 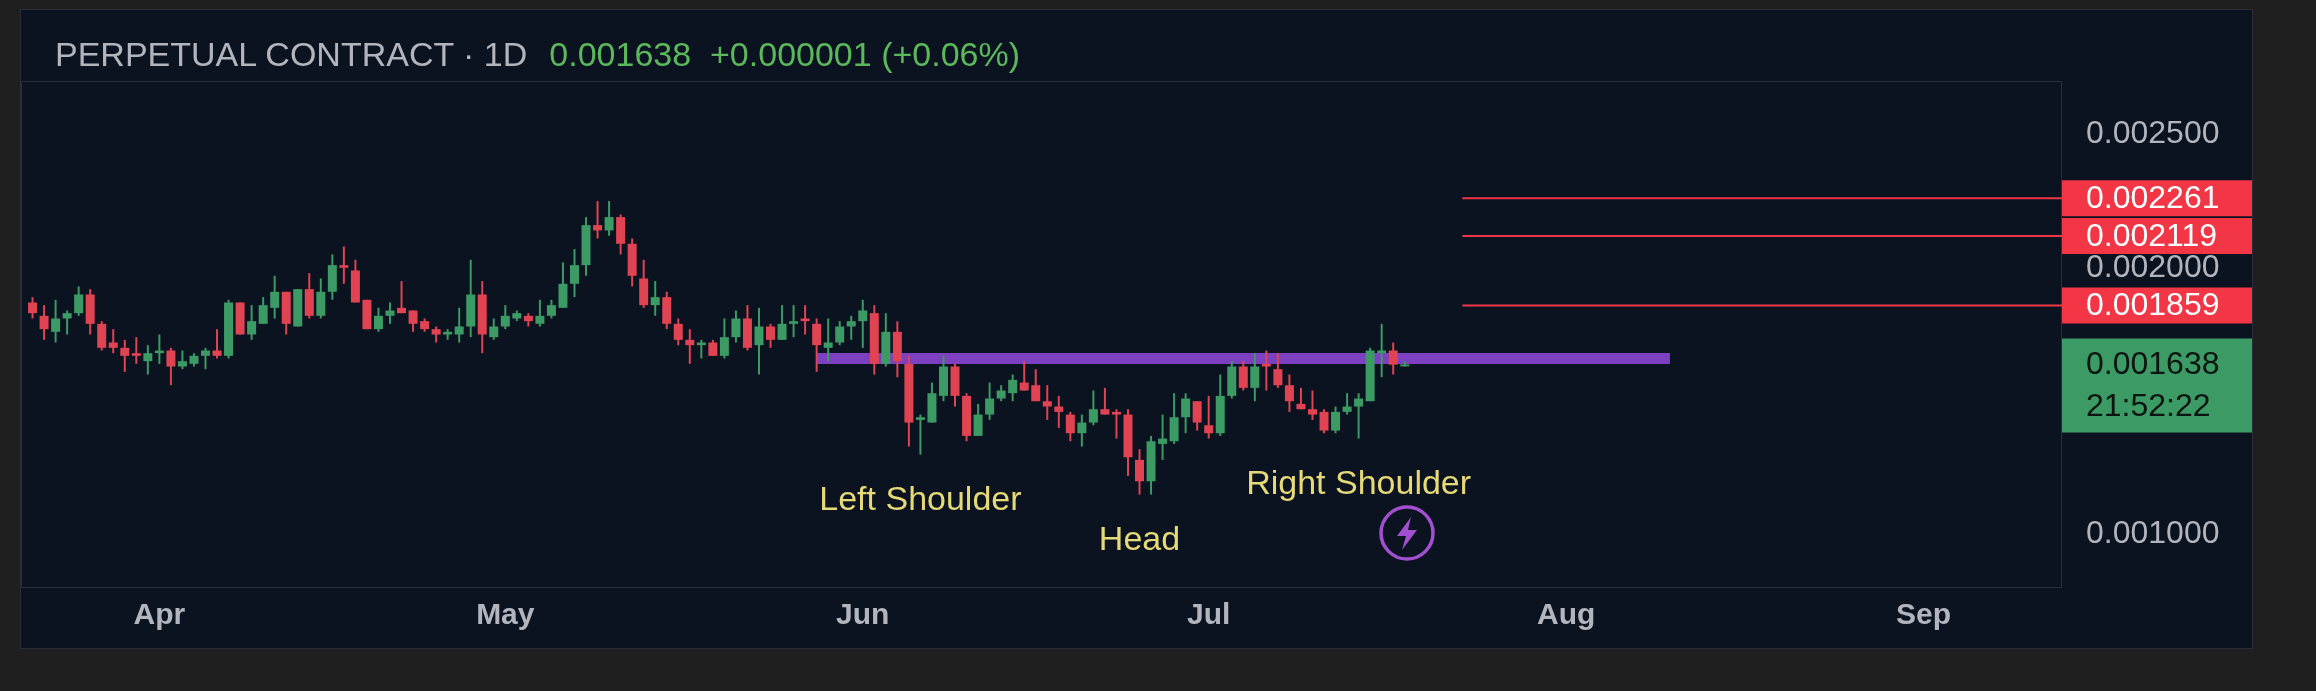 I want to click on data-label: 0.002261, so click(x=2153, y=196).